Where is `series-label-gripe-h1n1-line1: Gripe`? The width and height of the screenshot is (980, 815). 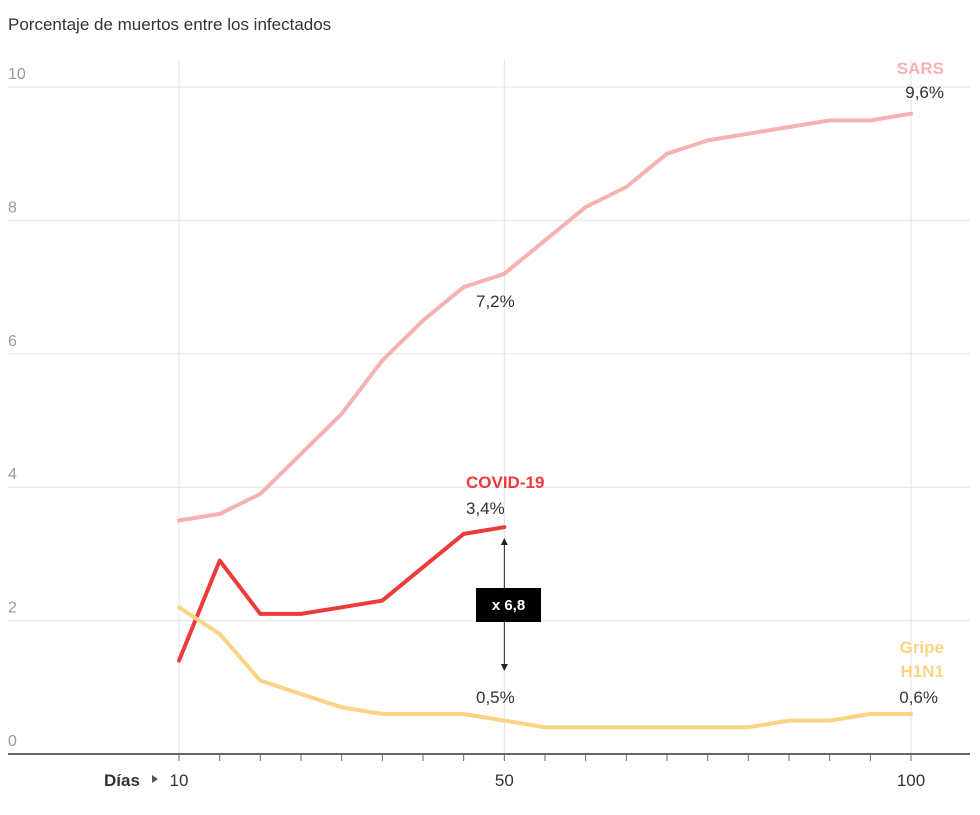
series-label-gripe-h1n1-line1: Gripe is located at coordinates (922, 647).